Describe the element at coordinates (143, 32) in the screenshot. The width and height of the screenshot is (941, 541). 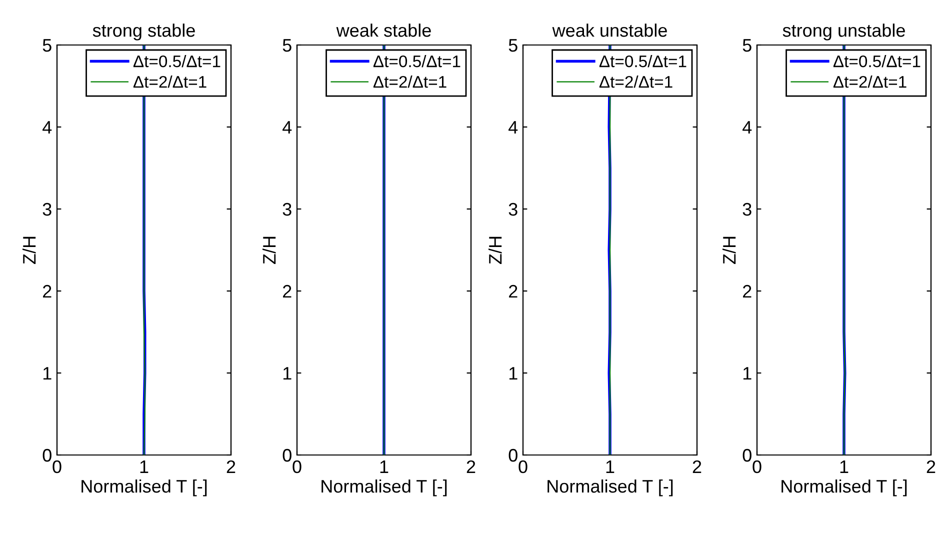
I see `chart-title: strong stable` at that location.